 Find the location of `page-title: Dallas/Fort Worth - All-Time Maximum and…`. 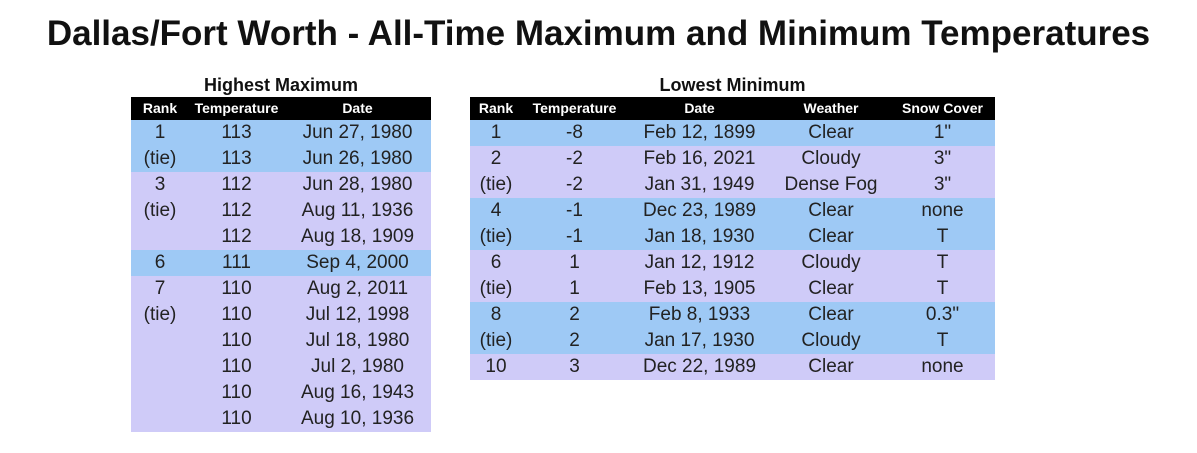

page-title: Dallas/Fort Worth - All-Time Maximum and… is located at coordinates (598, 33).